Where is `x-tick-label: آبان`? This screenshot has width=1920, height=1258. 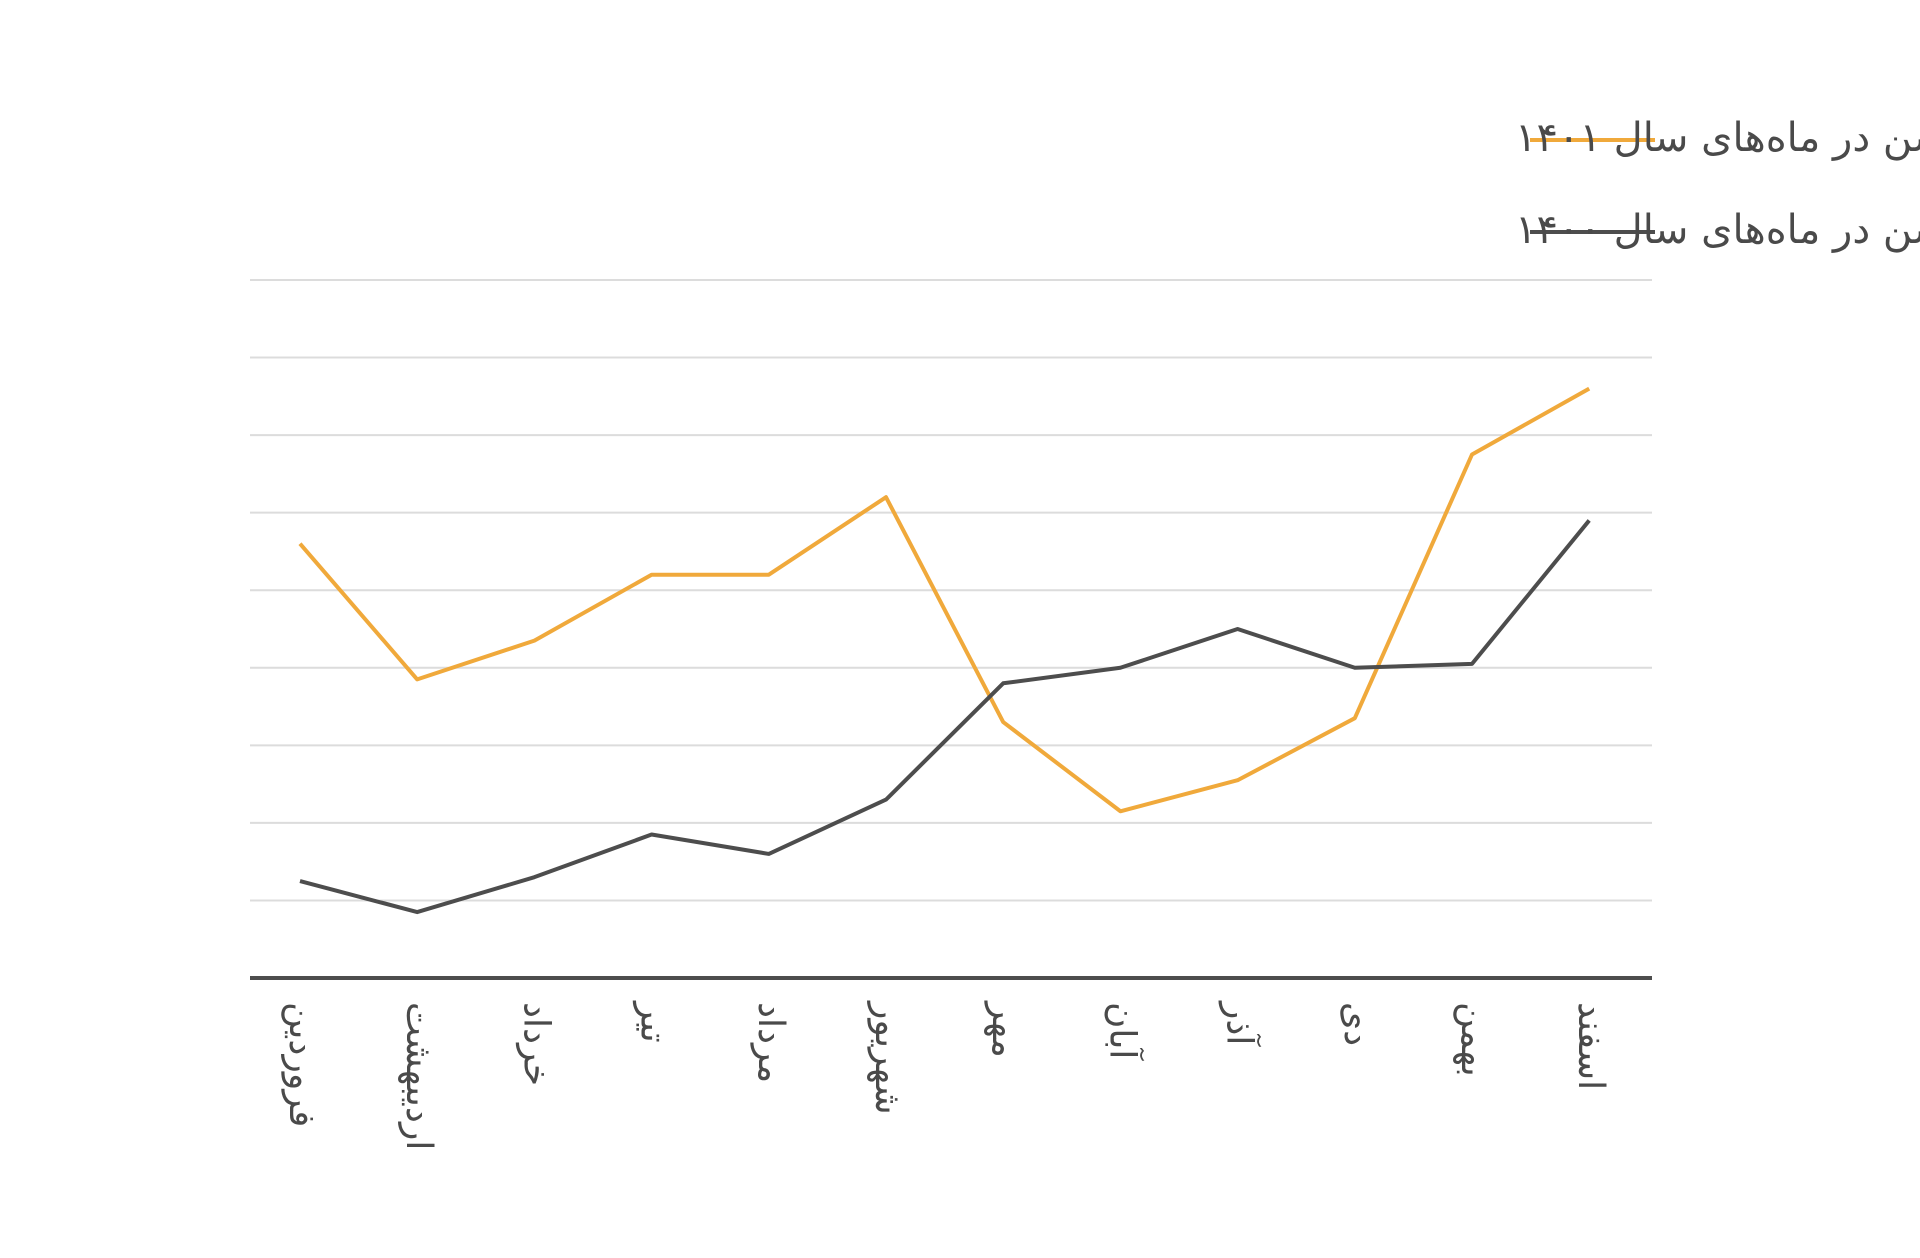
x-tick-label: آبان is located at coordinates (1123, 1031).